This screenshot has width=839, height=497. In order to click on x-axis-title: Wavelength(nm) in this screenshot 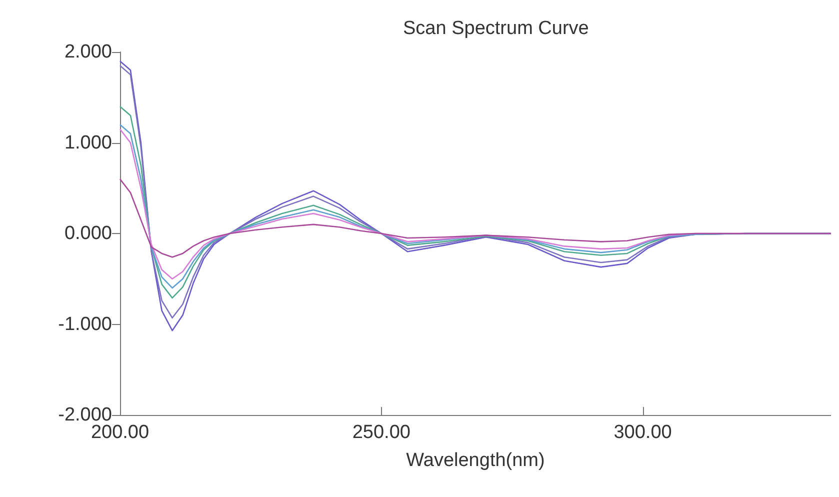, I will do `click(475, 460)`.